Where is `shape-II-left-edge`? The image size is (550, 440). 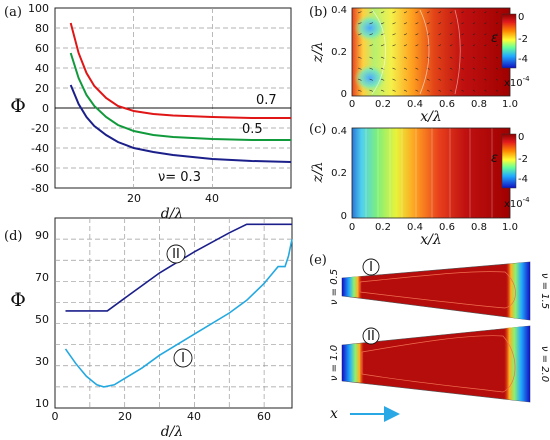 shape-II-left-edge is located at coordinates (353, 363).